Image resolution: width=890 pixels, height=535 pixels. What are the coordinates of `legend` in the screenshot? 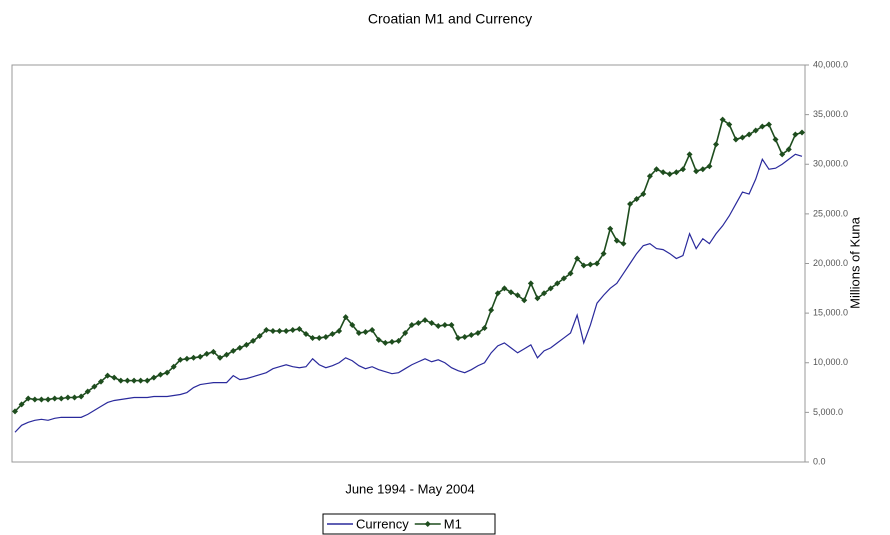 It's located at (409, 524).